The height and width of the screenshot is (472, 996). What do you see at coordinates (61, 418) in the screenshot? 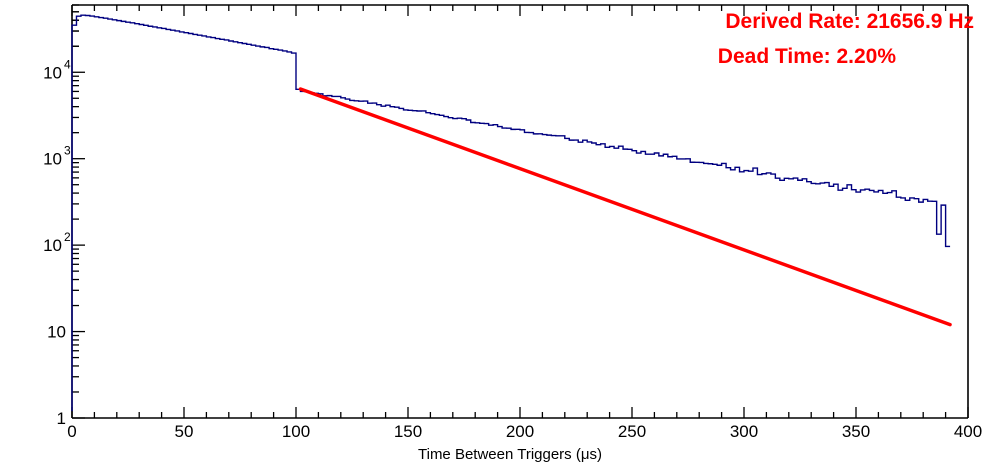
I see `y-tick-label: 1` at bounding box center [61, 418].